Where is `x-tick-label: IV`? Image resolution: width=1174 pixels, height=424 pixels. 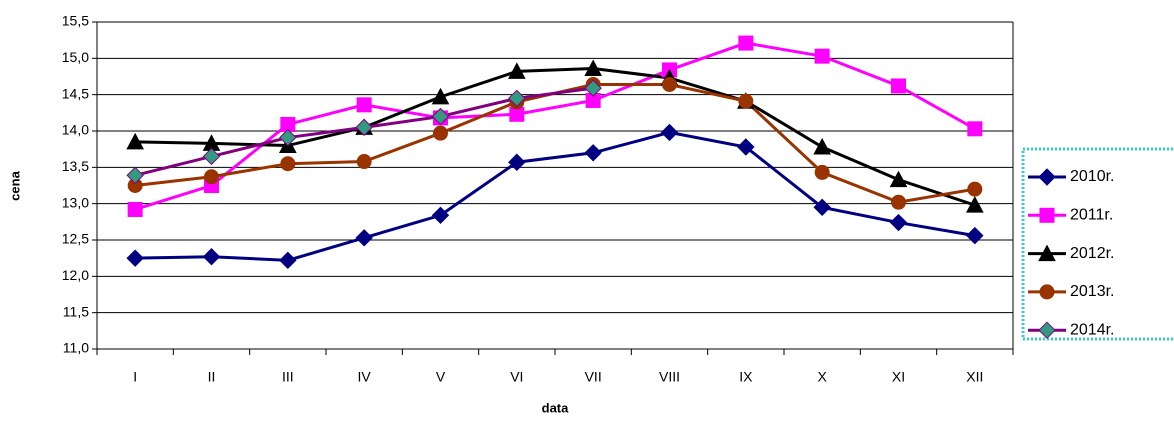
x-tick-label: IV is located at coordinates (365, 377).